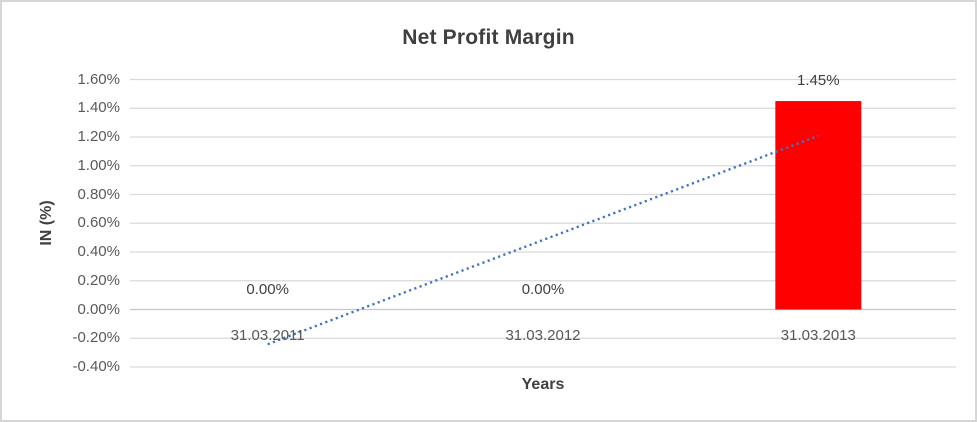 The width and height of the screenshot is (977, 422). Describe the element at coordinates (543, 384) in the screenshot. I see `x-axis-title: Years` at that location.